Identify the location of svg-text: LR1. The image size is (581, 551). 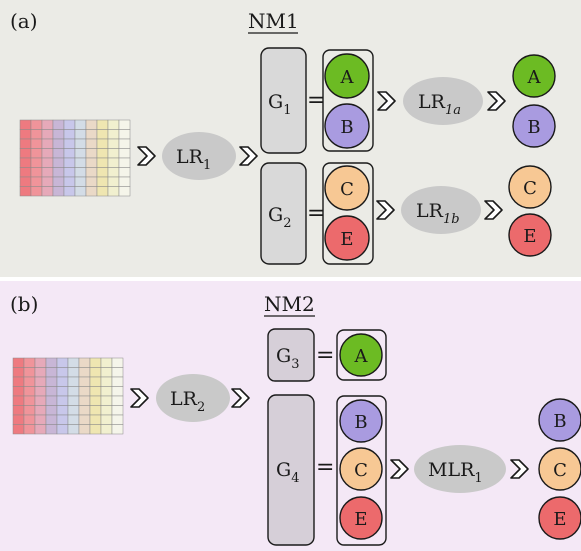
(193, 159).